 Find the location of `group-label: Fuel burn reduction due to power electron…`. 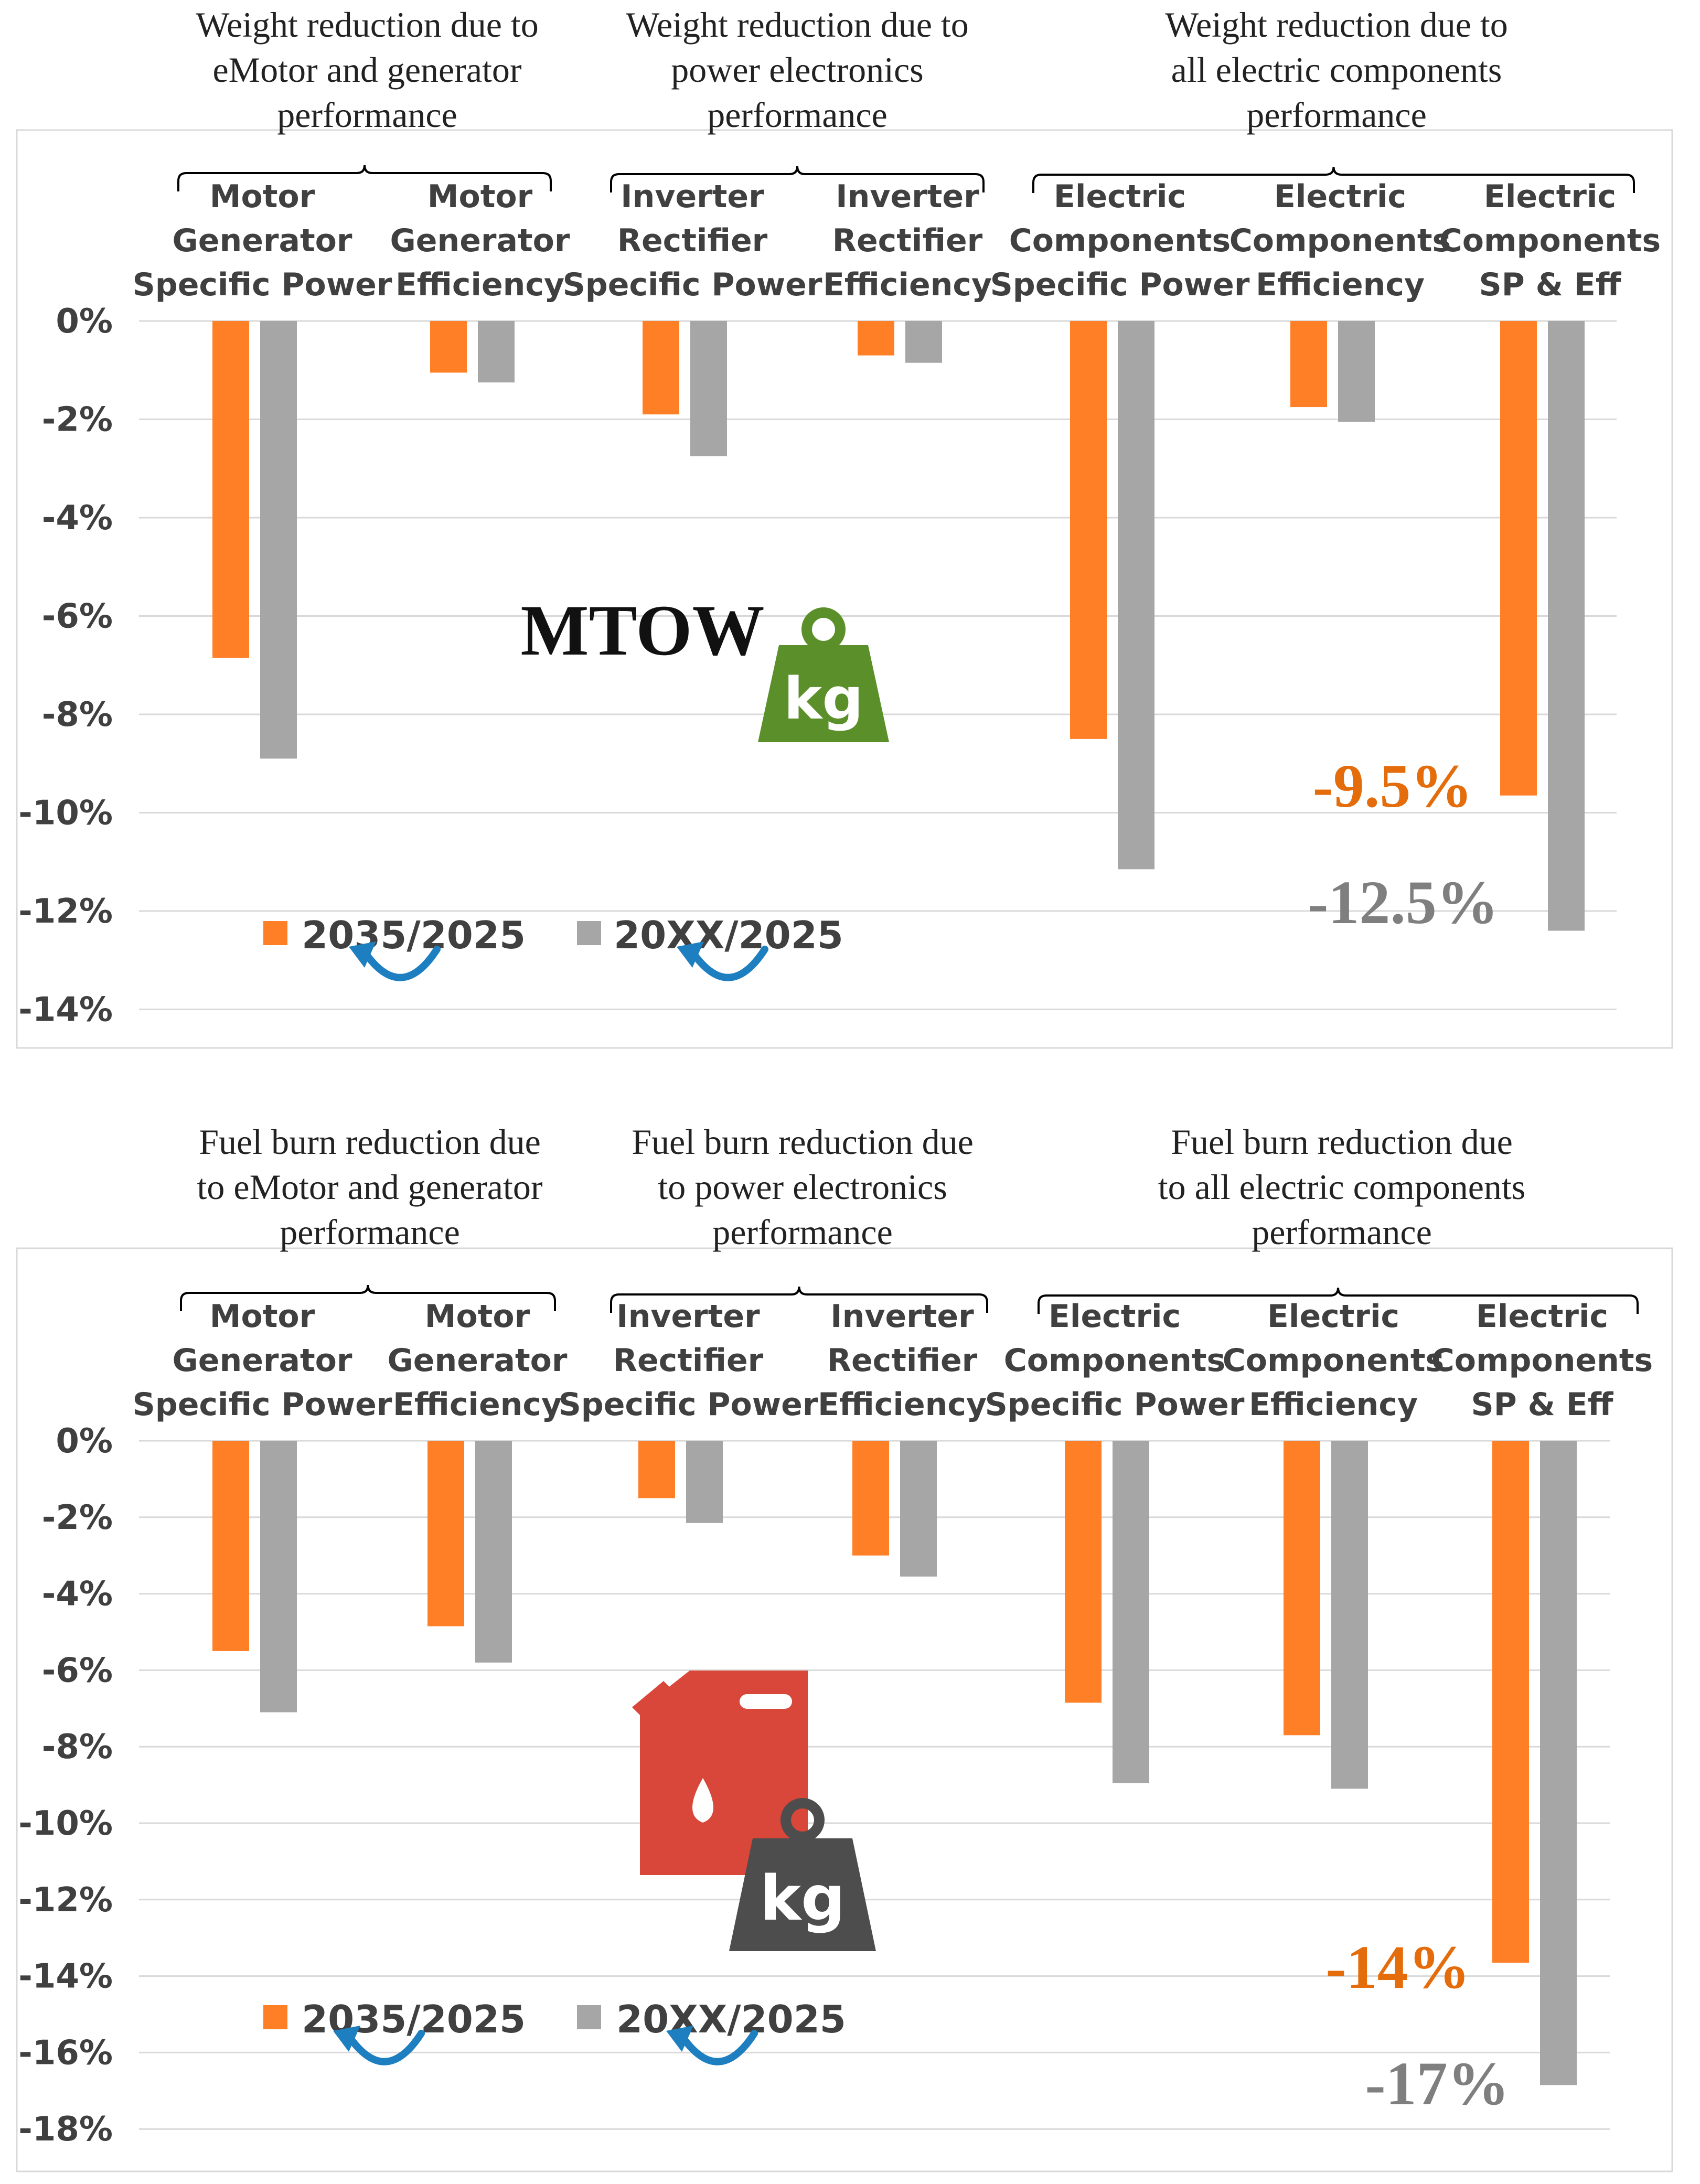

group-label: Fuel burn reduction due to power electron… is located at coordinates (803, 1187).